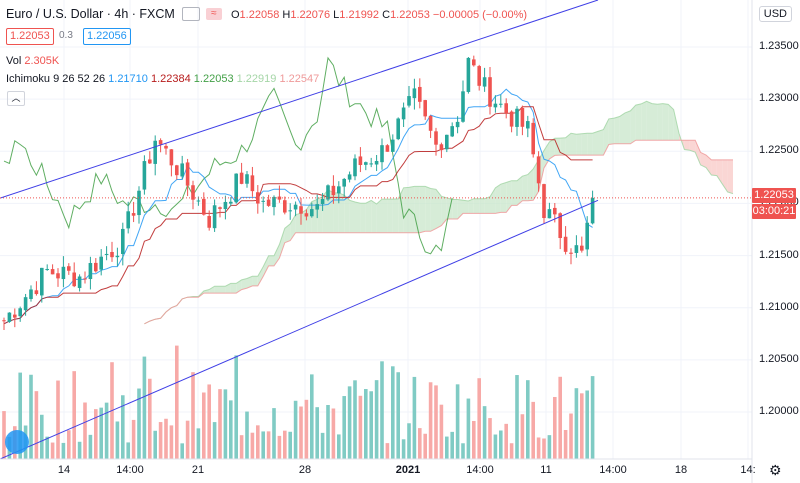  What do you see at coordinates (613, 470) in the screenshot?
I see `time-tick-label: 14:00` at bounding box center [613, 470].